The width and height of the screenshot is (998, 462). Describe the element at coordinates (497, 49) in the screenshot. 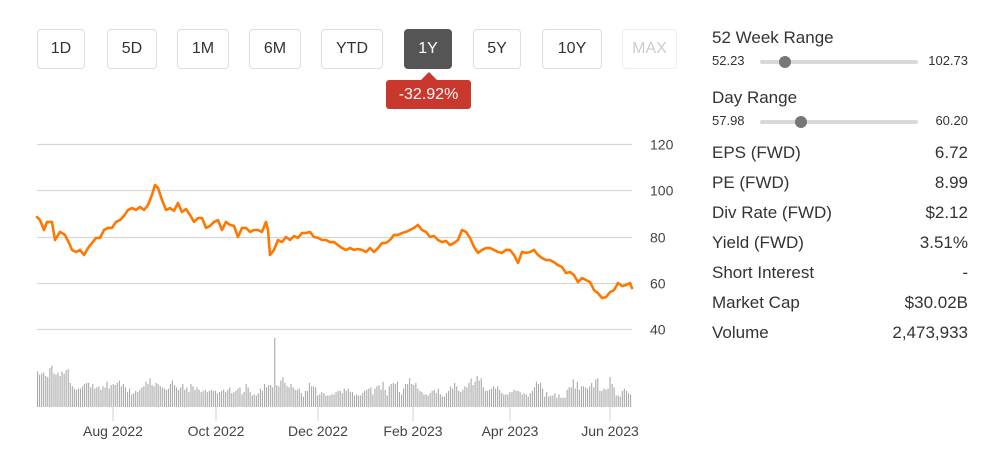

I see `range-button-5y: 5Y` at that location.